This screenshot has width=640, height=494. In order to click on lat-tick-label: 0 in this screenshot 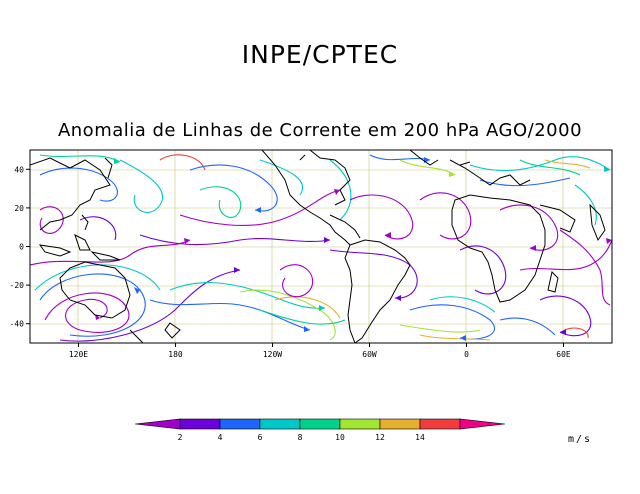, I will do `click(21, 247)`.